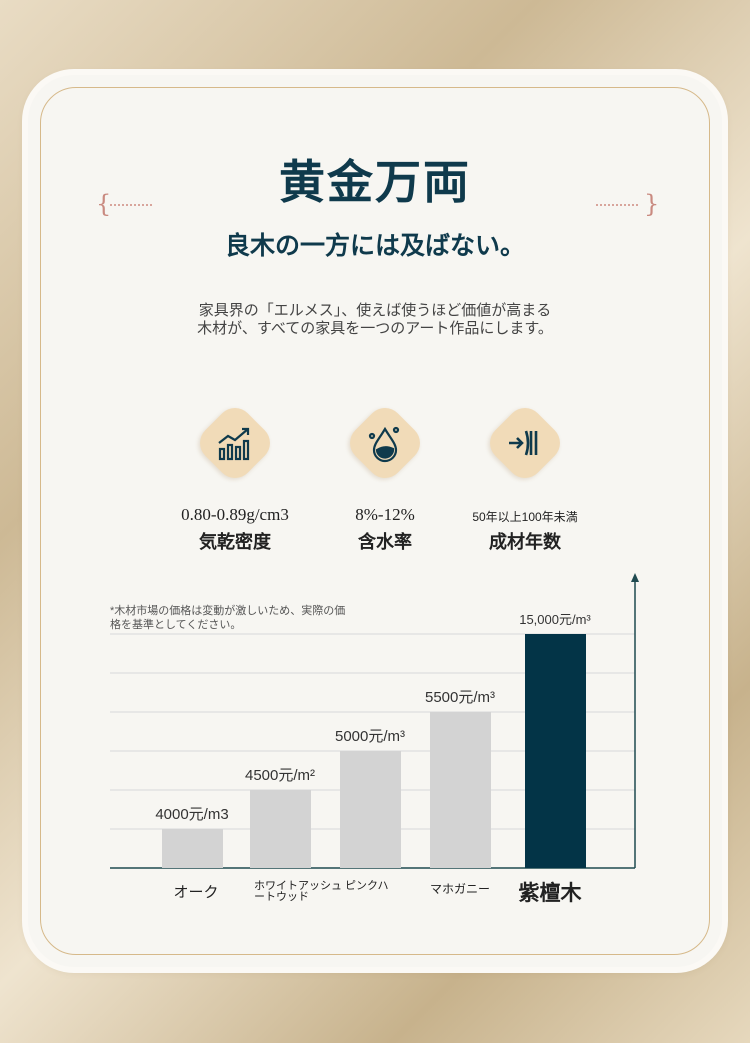 The width and height of the screenshot is (750, 1043). I want to click on stat-value: 0.80-0.89g/cm3, so click(235, 514).